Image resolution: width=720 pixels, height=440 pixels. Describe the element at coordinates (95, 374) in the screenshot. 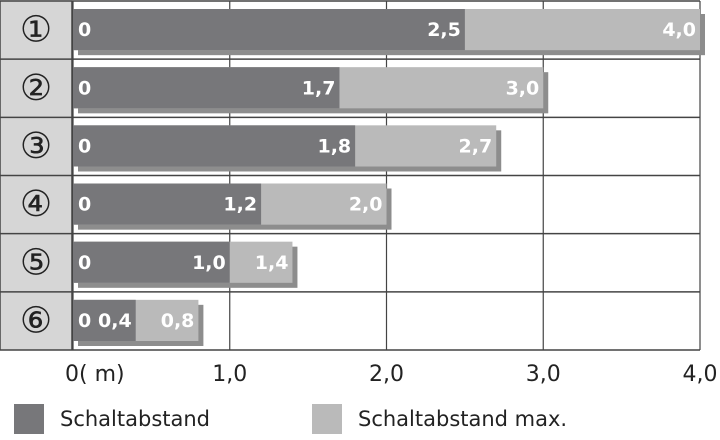

I see `x-tick-label: 0( m)` at that location.